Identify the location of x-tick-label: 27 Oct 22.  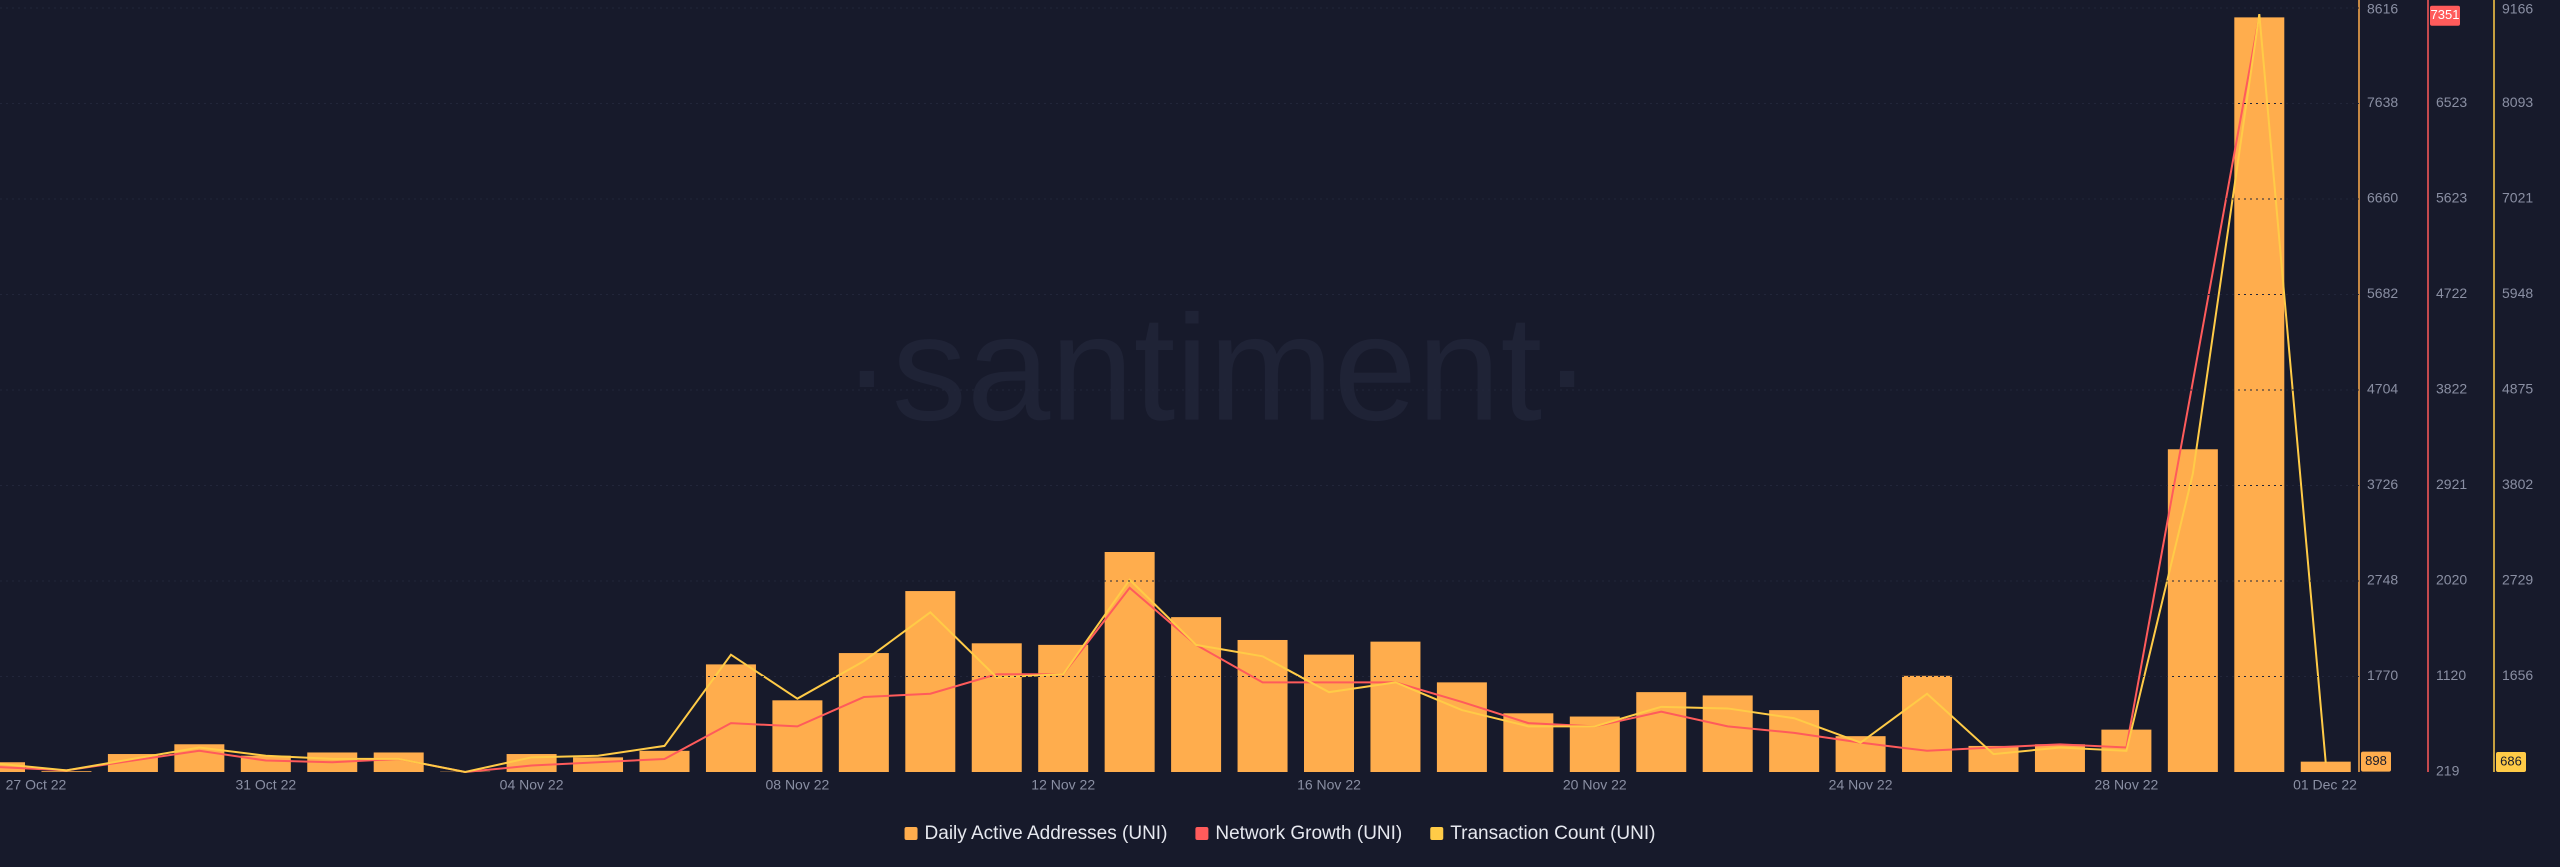
(36, 785).